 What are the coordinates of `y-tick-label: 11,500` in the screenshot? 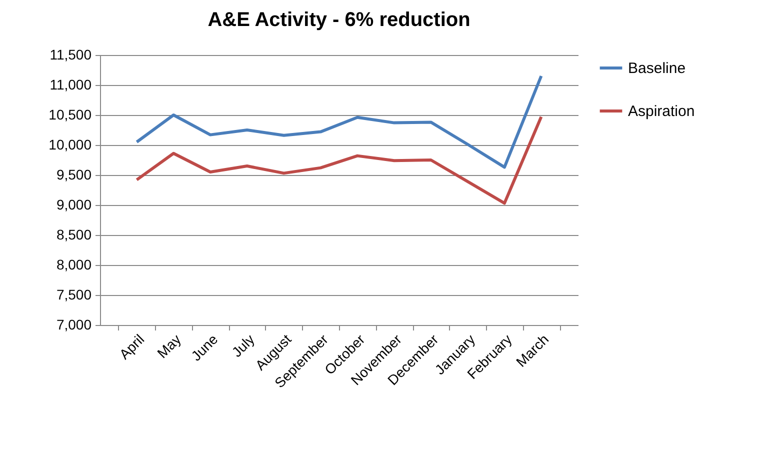 It's located at (71, 54).